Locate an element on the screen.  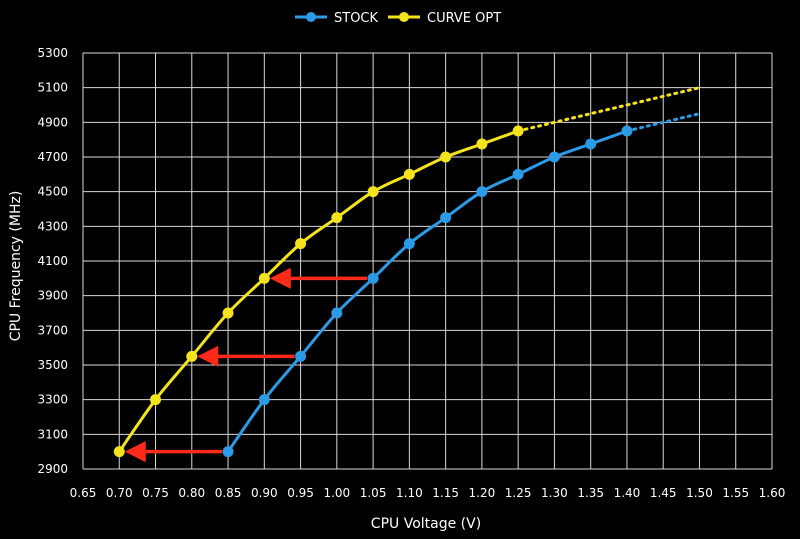
legend-item-curve-opt: CURVE OPT is located at coordinates (444, 18).